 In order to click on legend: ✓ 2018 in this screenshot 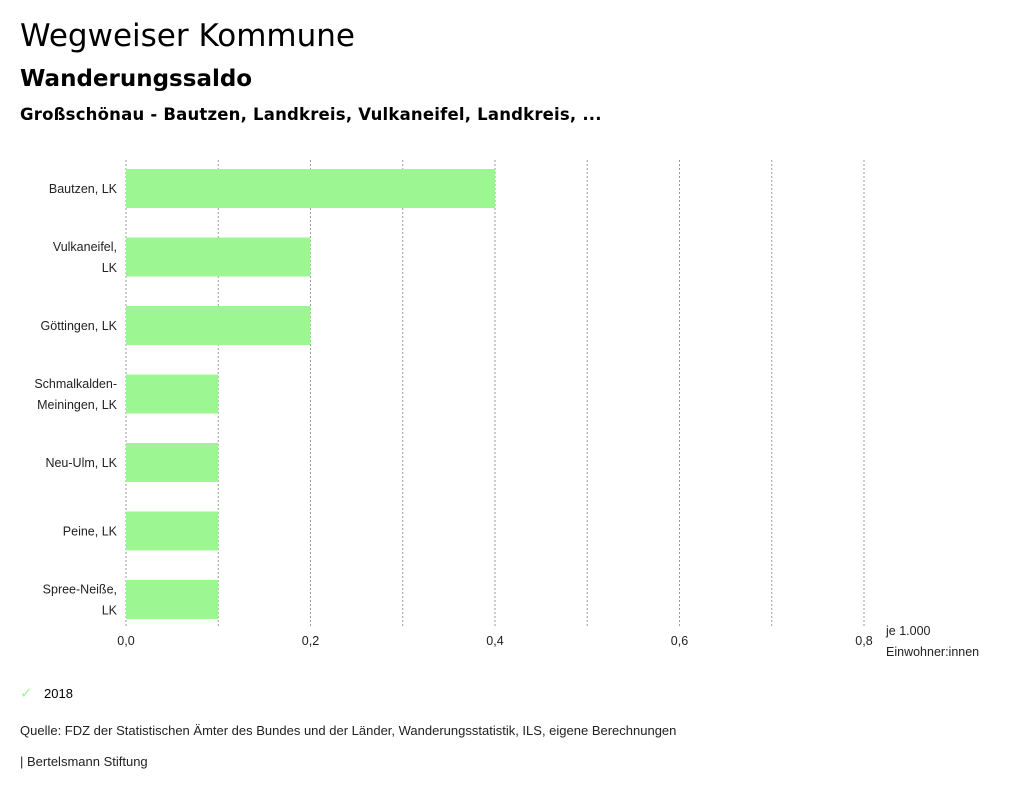, I will do `click(46, 693)`.